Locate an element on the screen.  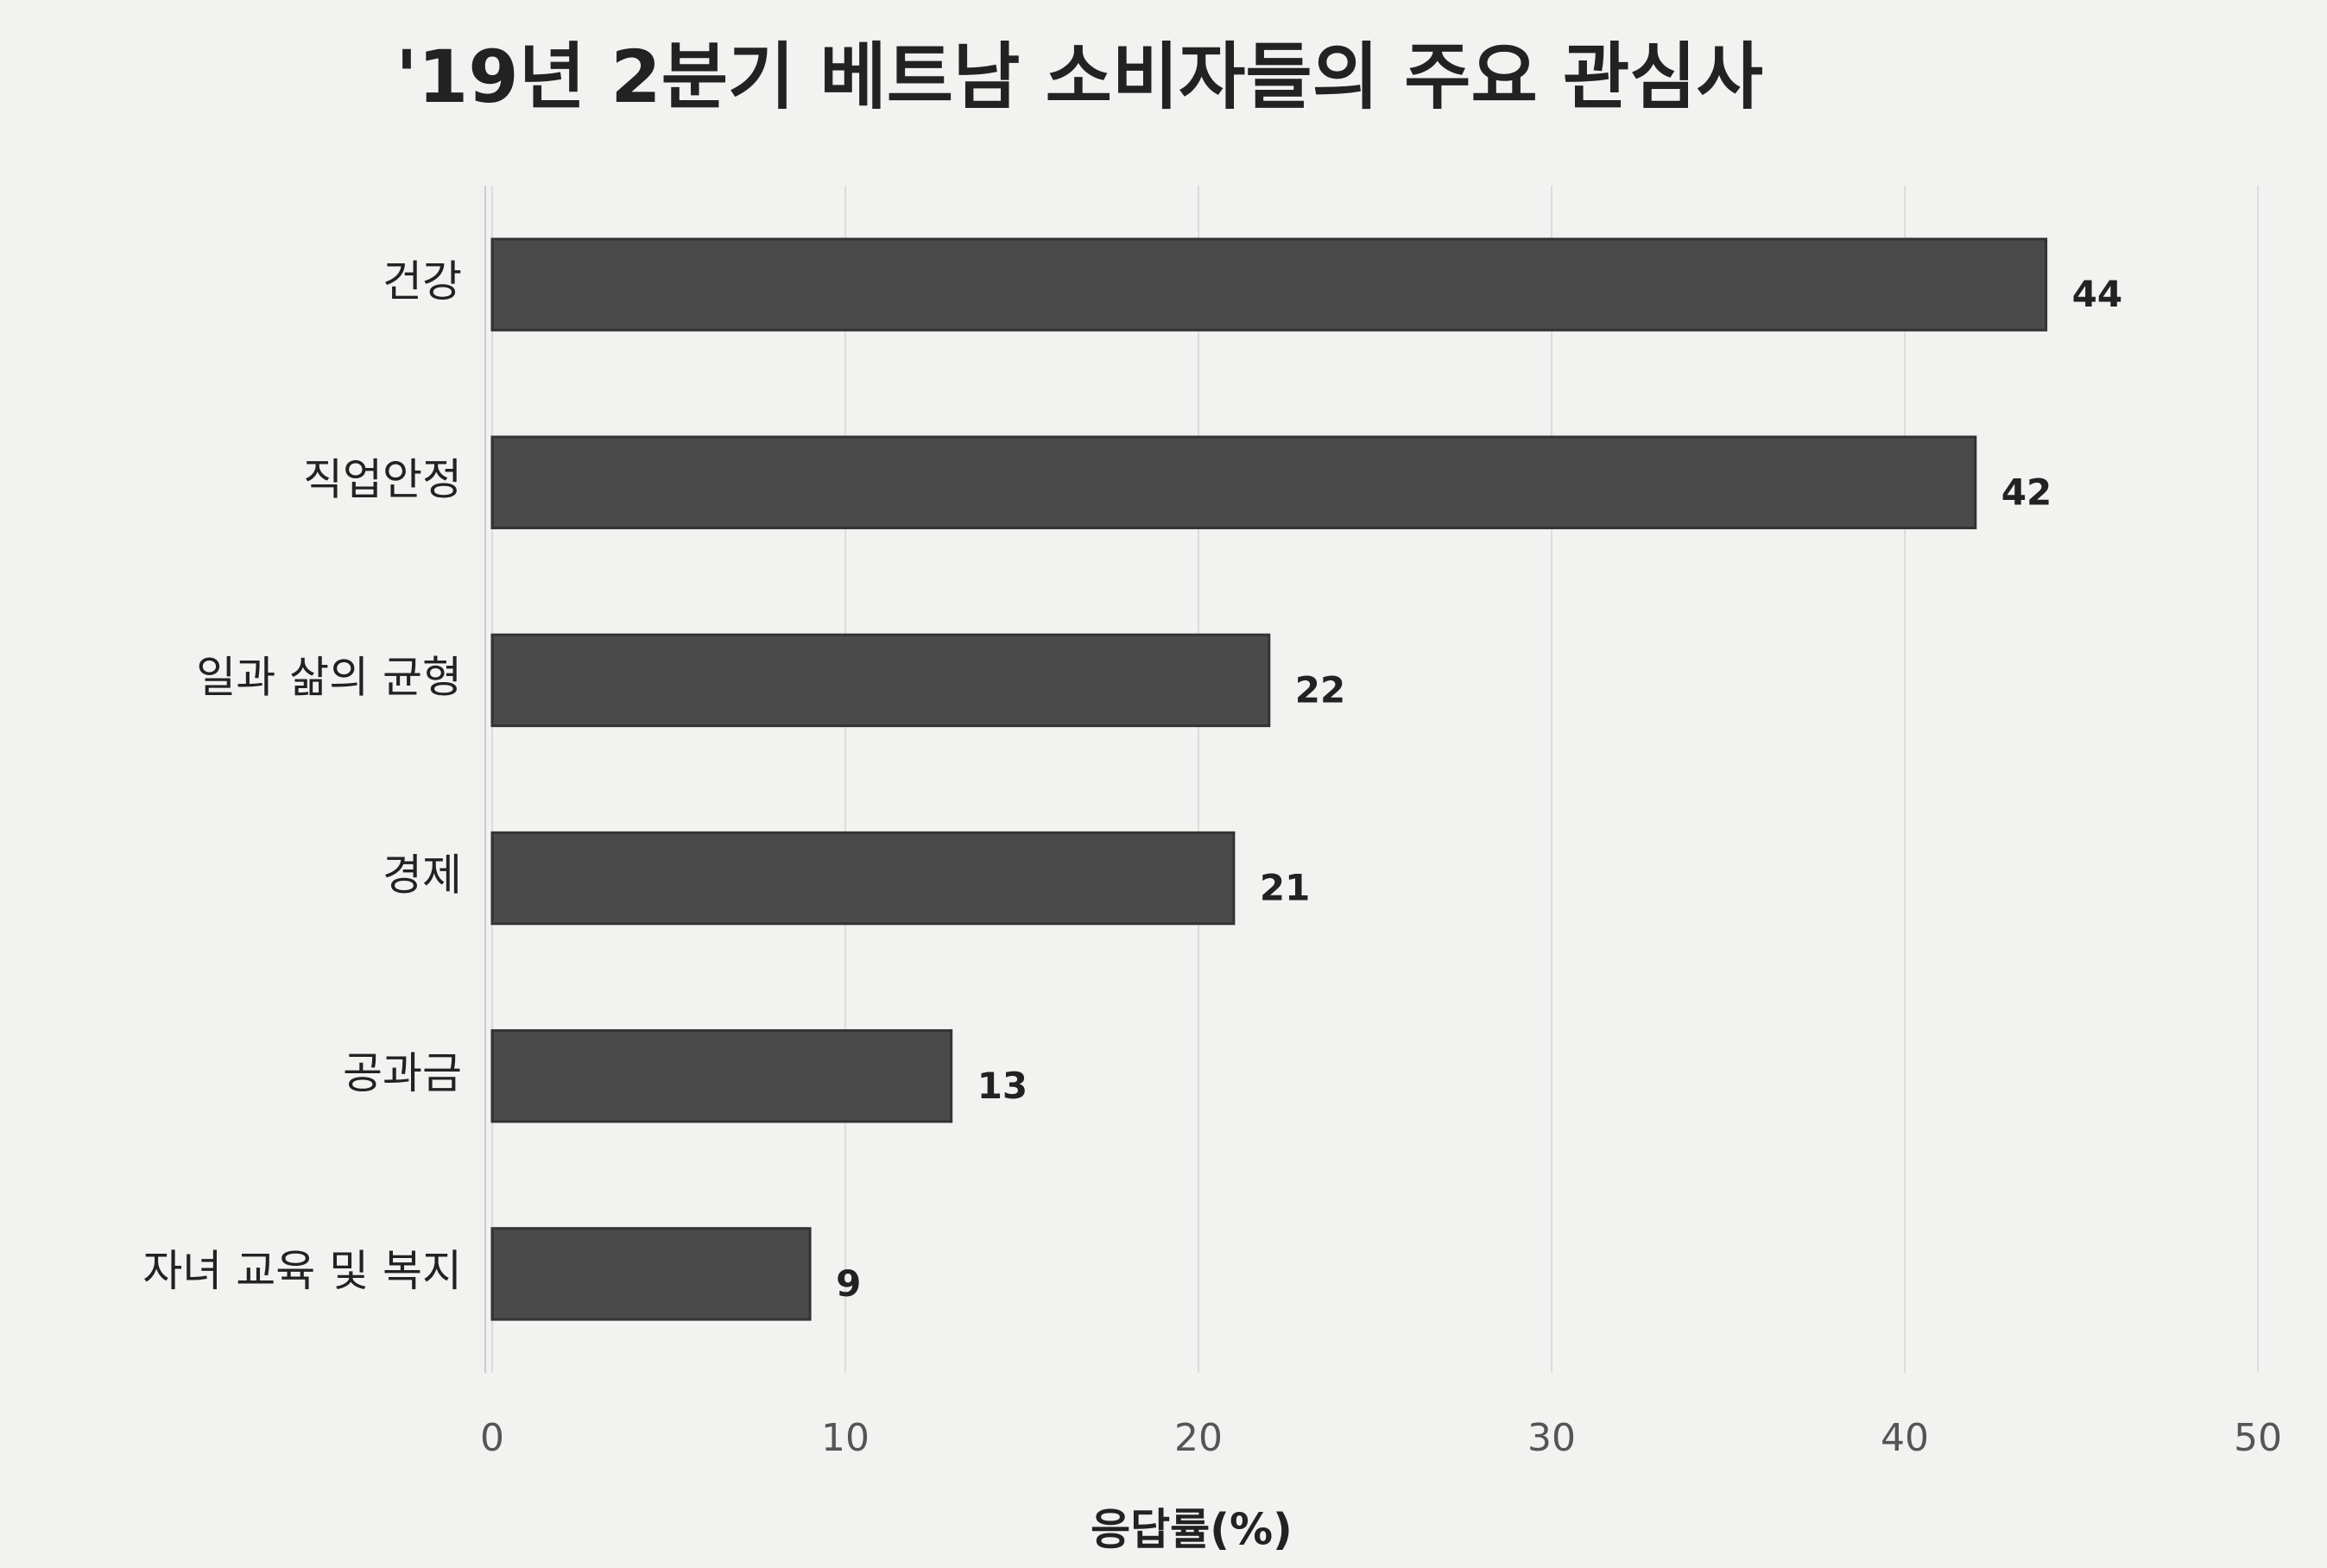
x-tick-label: 0 is located at coordinates (492, 1438).